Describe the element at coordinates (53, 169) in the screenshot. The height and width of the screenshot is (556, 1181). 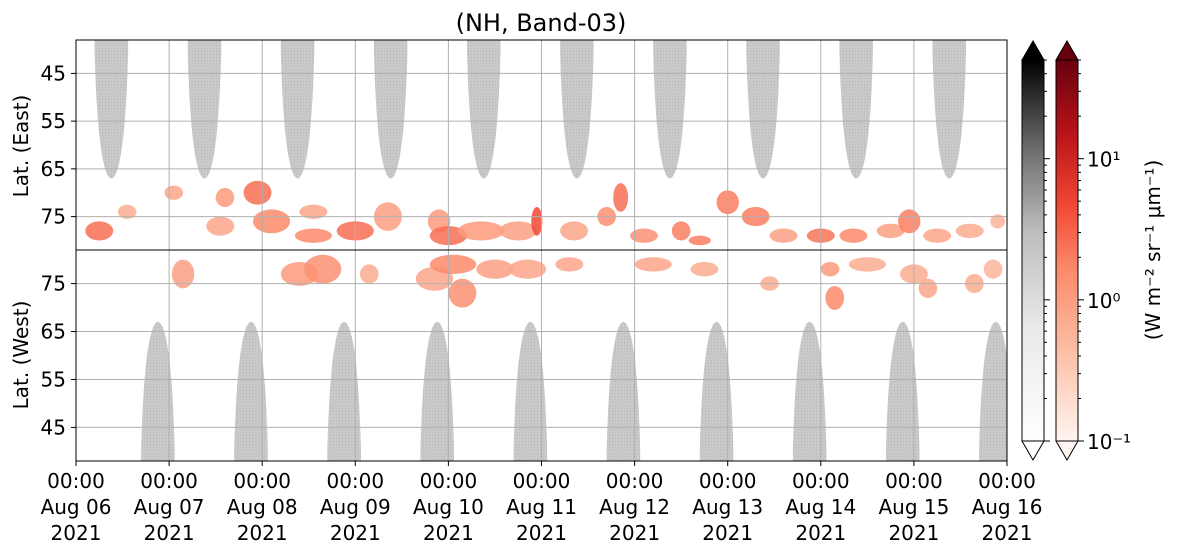
I see `y-tick-label-east: 65` at that location.